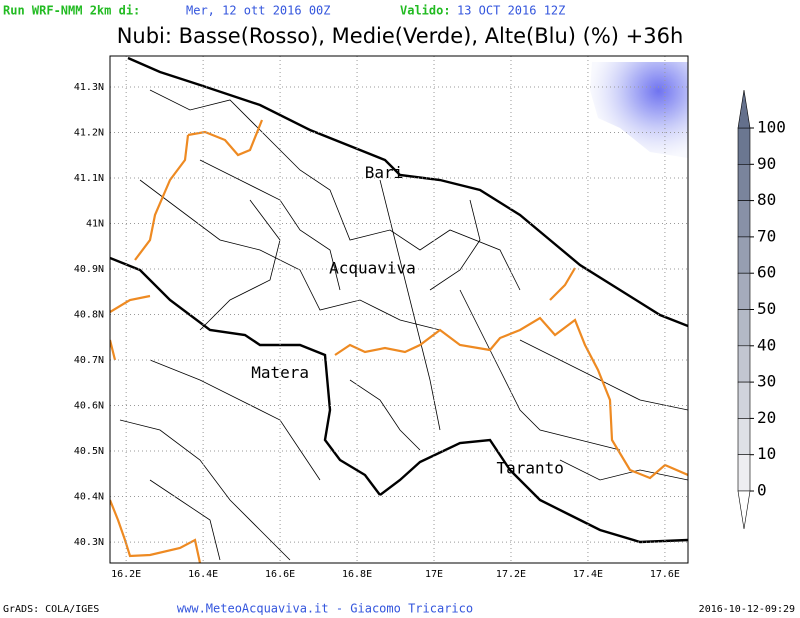 This screenshot has height=618, width=800. I want to click on colorbar-label: 70, so click(766, 235).